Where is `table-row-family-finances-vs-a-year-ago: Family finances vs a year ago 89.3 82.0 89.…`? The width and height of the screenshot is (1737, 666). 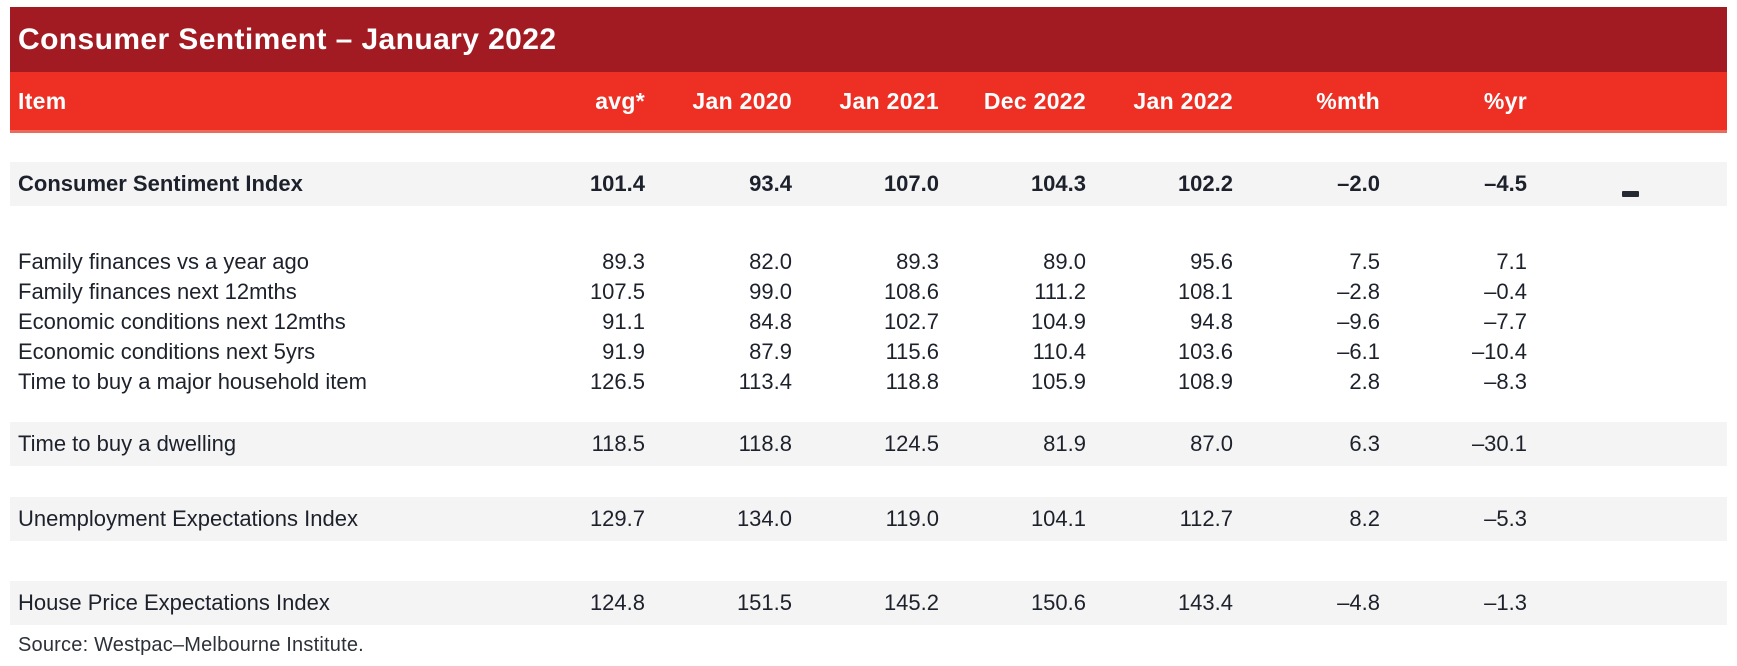
table-row-family-finances-vs-a-year-ago: Family finances vs a year ago 89.3 82.0 89.… is located at coordinates (868, 262).